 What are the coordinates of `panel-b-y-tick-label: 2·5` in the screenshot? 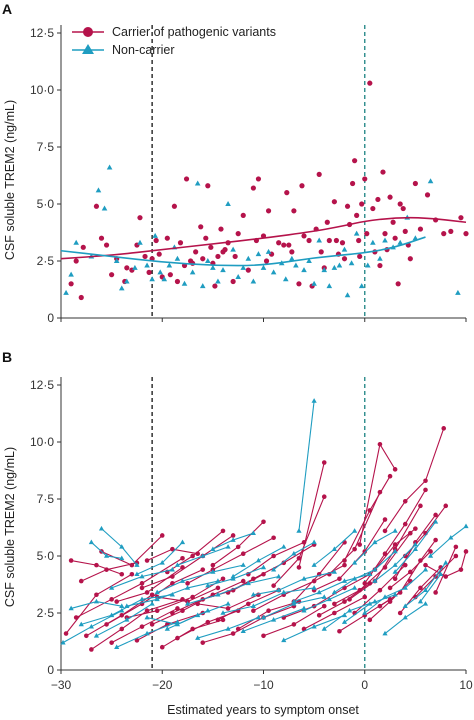 It's located at (46, 613).